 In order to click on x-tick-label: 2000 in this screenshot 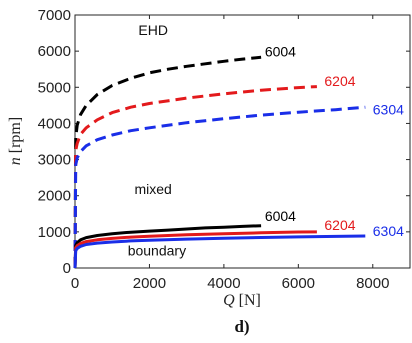, I will do `click(149, 283)`.